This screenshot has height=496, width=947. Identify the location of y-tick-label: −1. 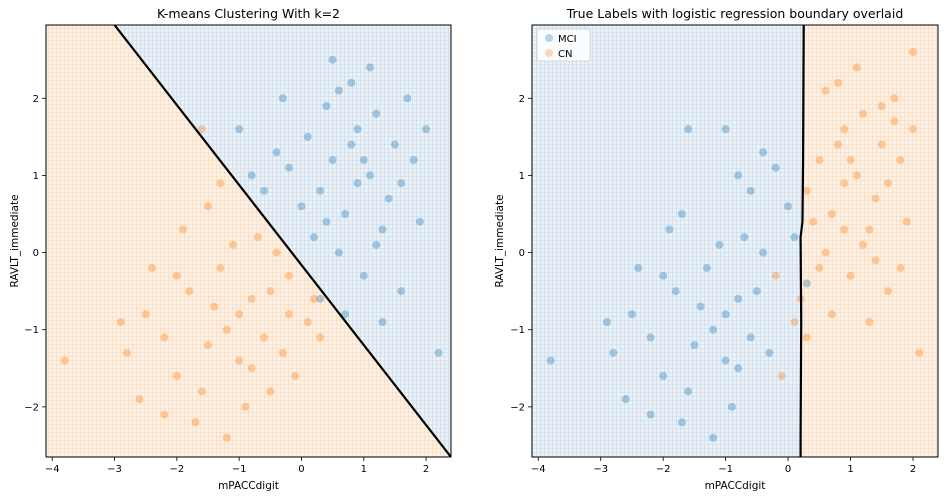
(517, 330).